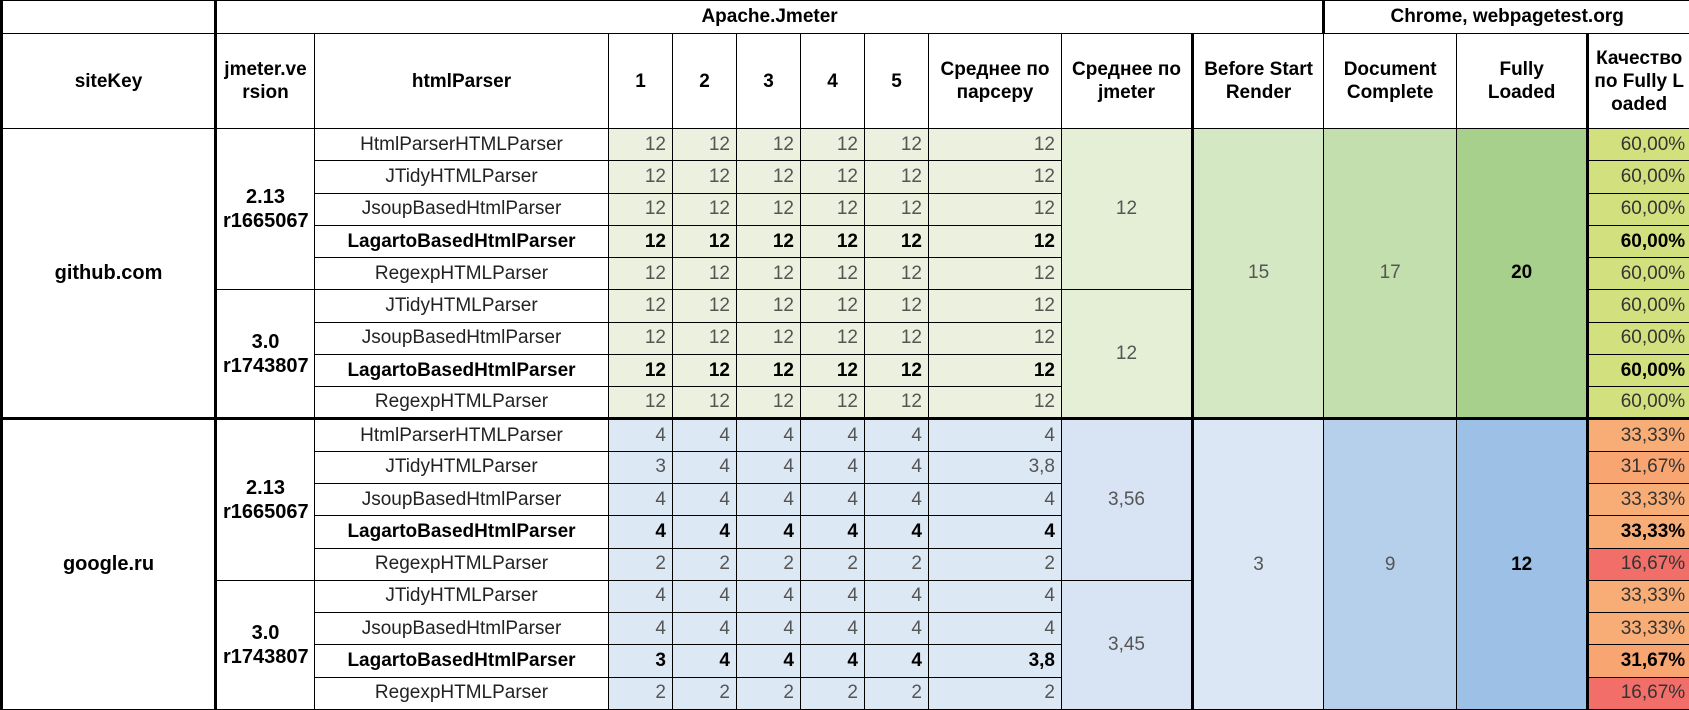 The height and width of the screenshot is (710, 1689). What do you see at coordinates (1637, 693) in the screenshot?
I see `quality-cell: 16,67%` at bounding box center [1637, 693].